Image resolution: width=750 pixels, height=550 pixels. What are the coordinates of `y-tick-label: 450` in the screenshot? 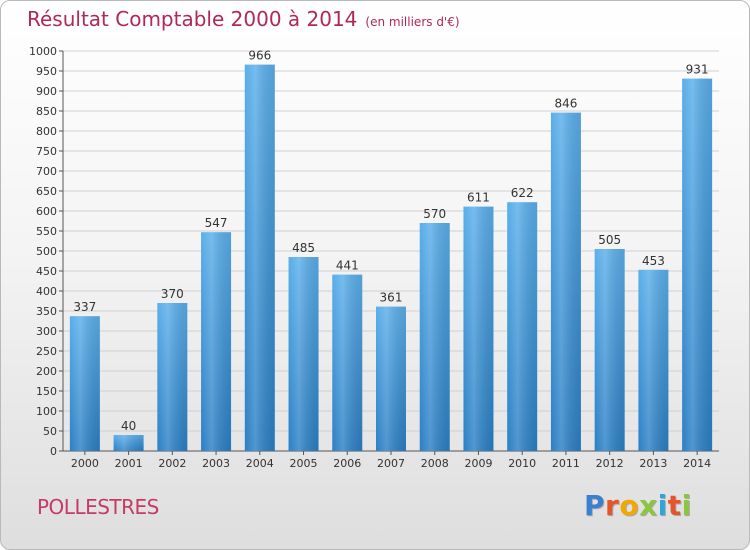 It's located at (46, 271).